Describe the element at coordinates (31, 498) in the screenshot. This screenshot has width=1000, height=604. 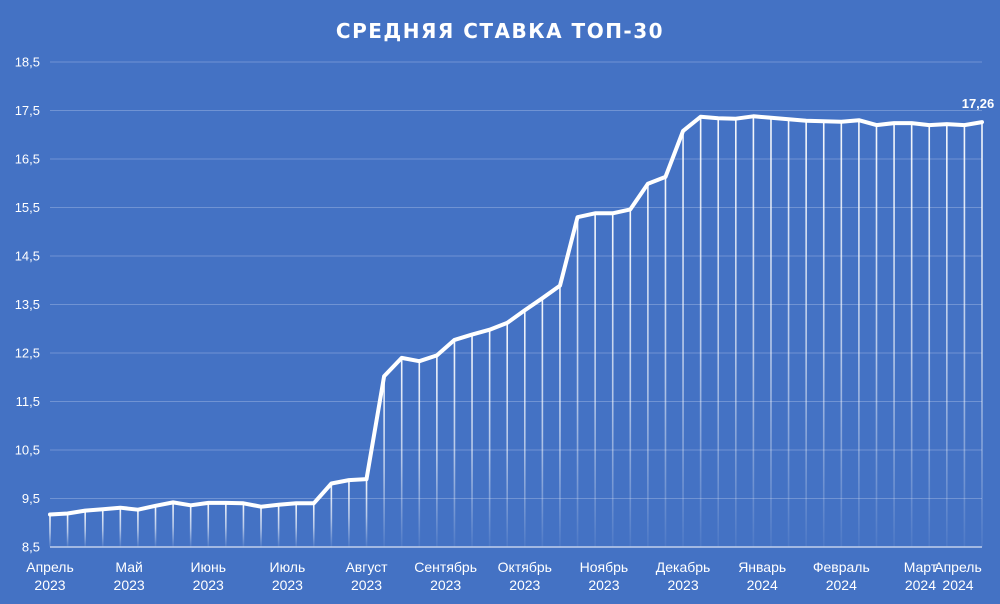
I see `y-tick-label: 9,5` at that location.